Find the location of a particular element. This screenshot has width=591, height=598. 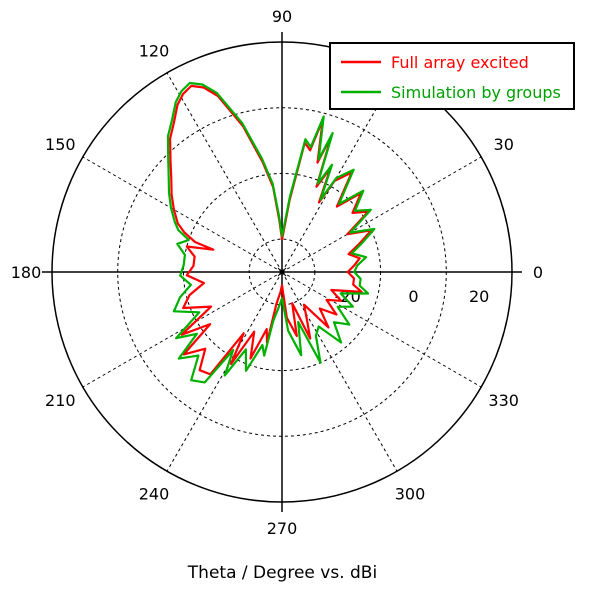

angle-tick-label: 180 is located at coordinates (26, 272).